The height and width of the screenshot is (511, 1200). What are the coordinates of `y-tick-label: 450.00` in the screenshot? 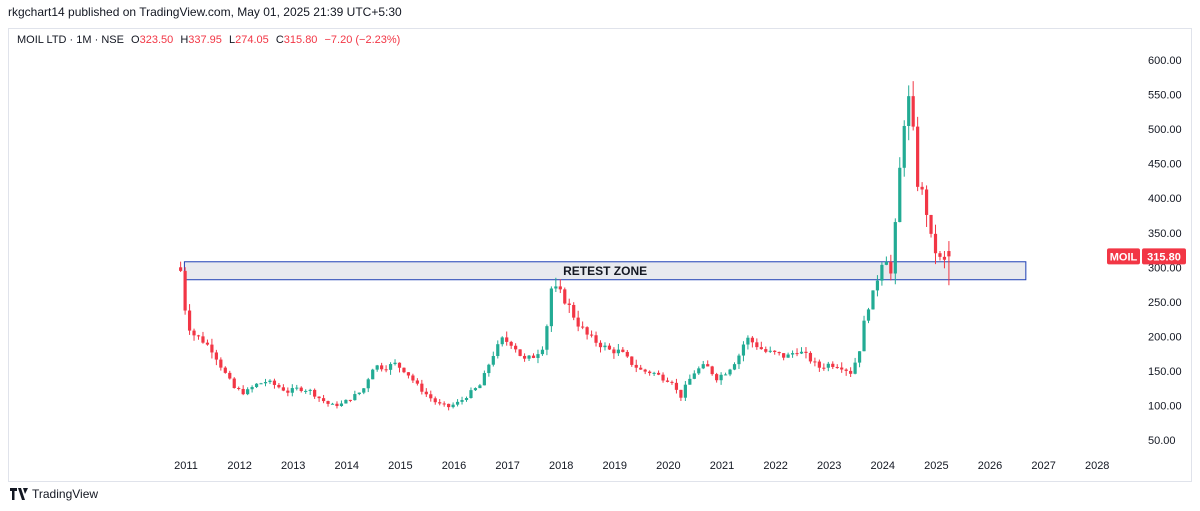 It's located at (1165, 165).